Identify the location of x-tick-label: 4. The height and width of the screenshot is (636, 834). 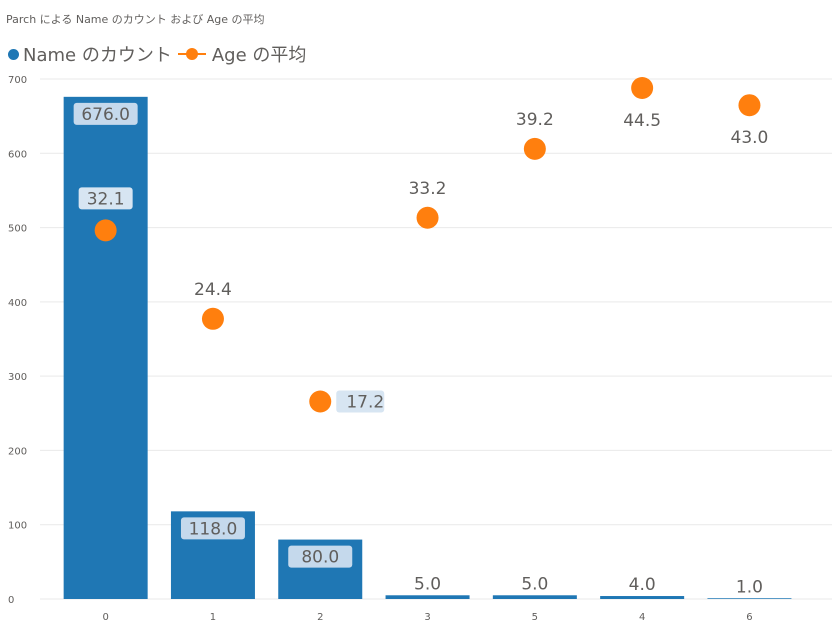
(642, 617).